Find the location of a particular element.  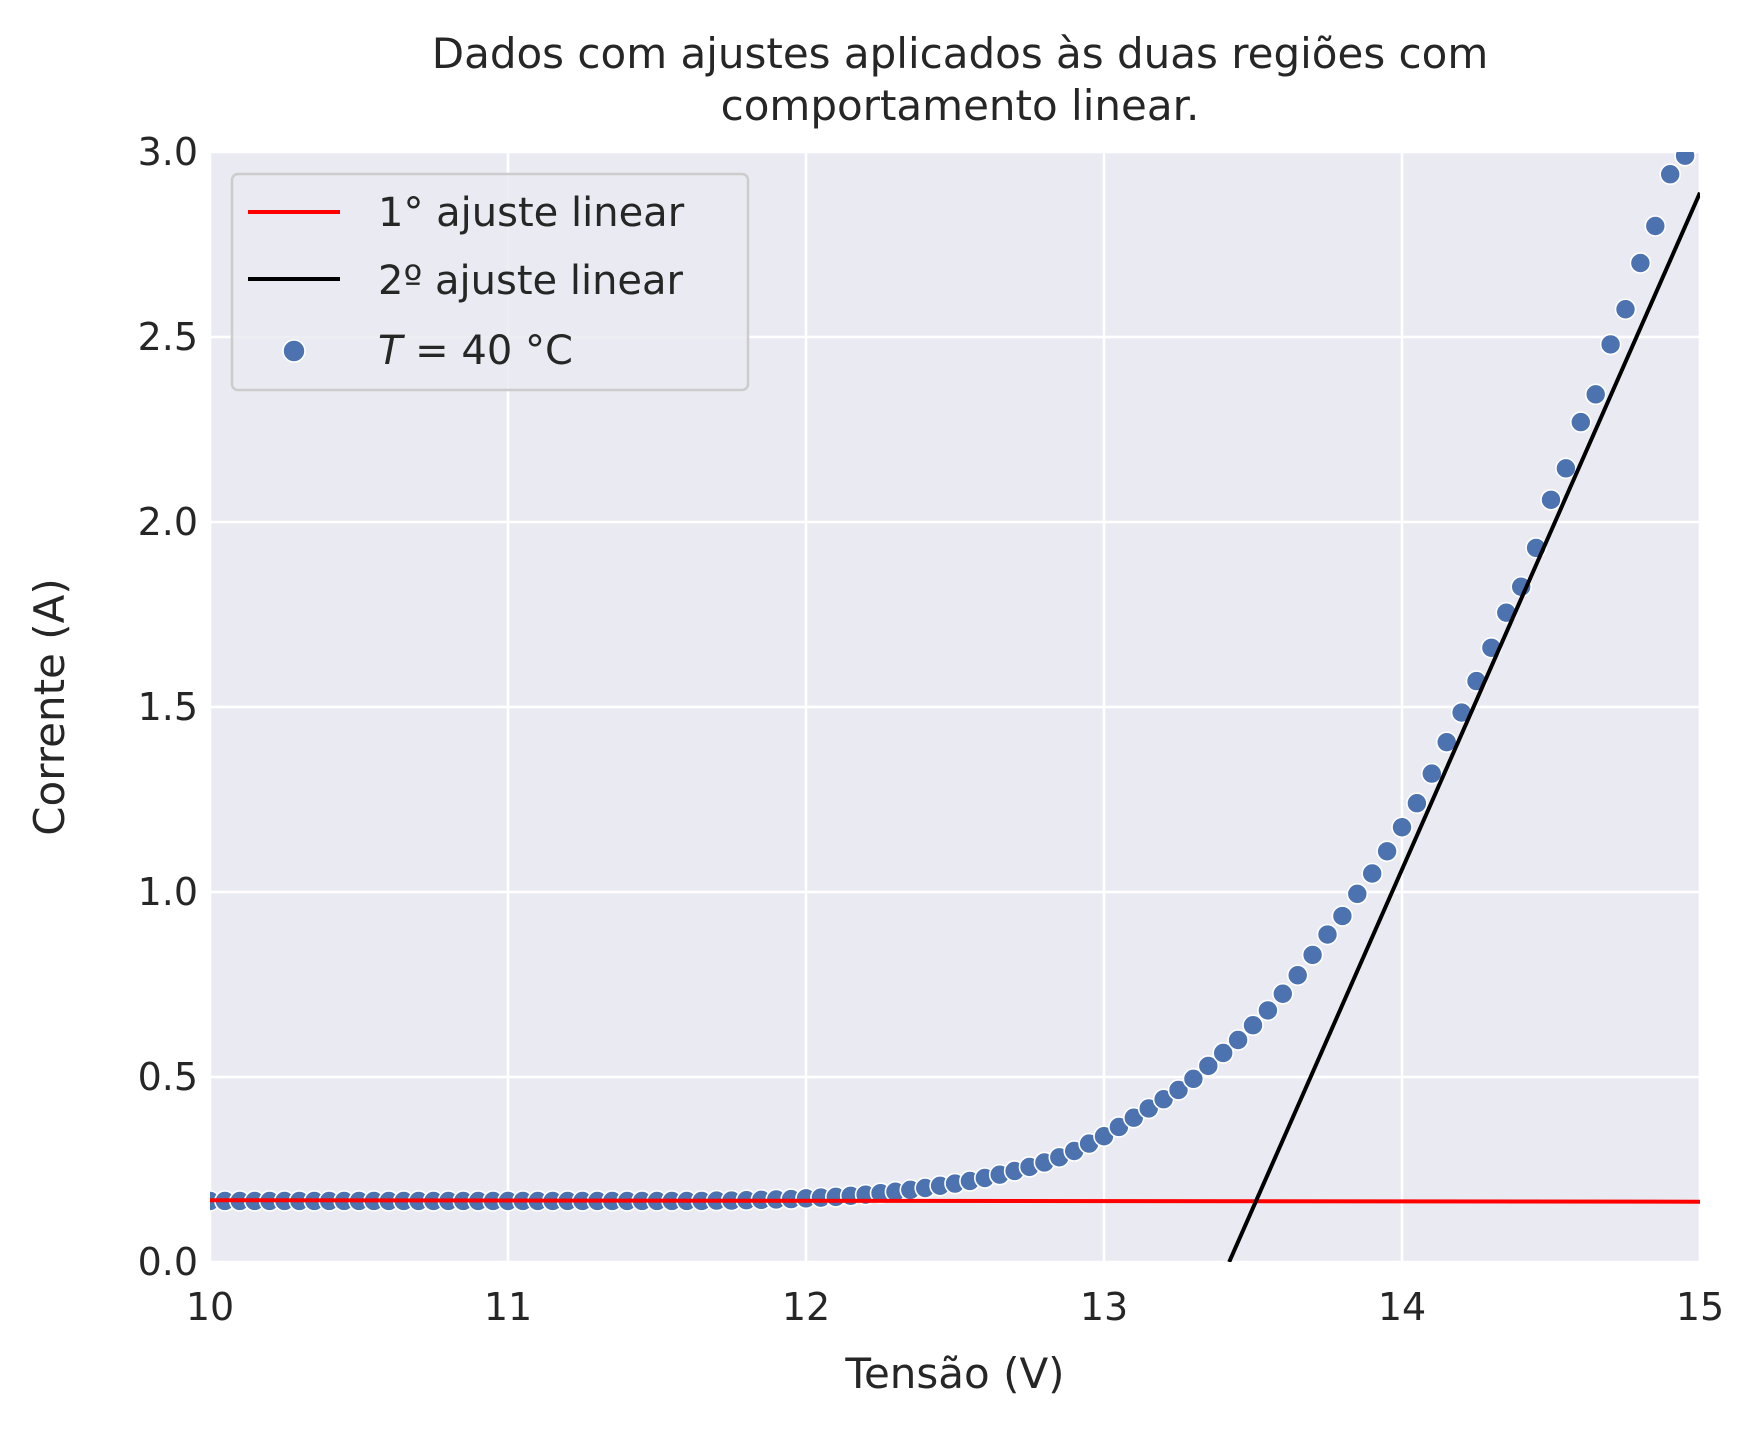

legend-fit1-label: 1° ajuste linear is located at coordinates (531, 213).